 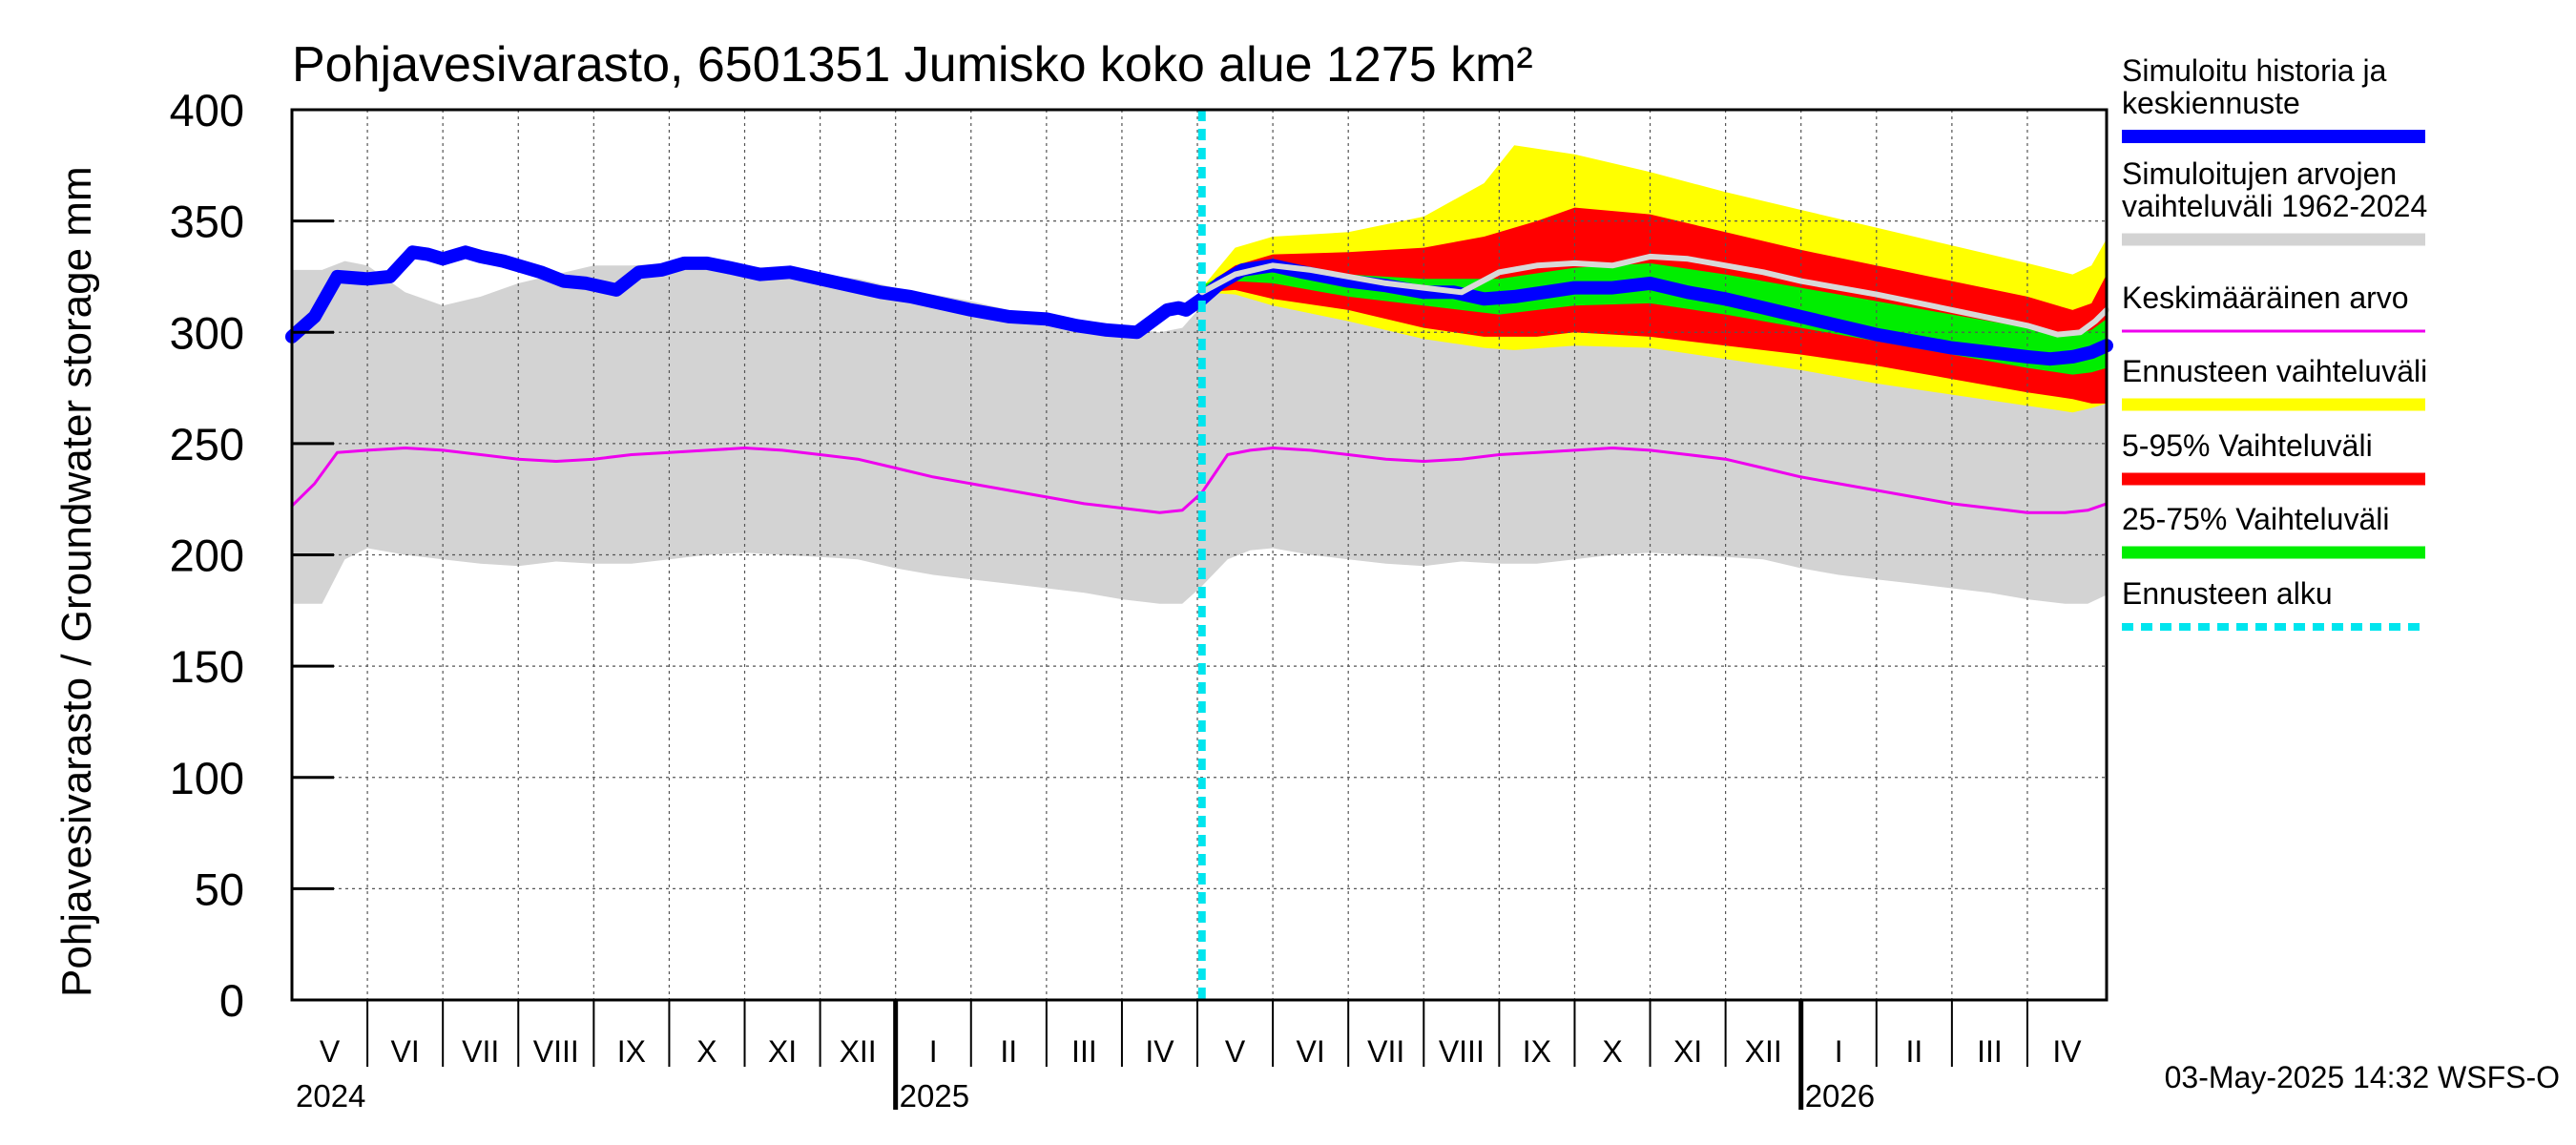 What do you see at coordinates (1913, 1051) in the screenshot?
I see `month-label-21: II` at bounding box center [1913, 1051].